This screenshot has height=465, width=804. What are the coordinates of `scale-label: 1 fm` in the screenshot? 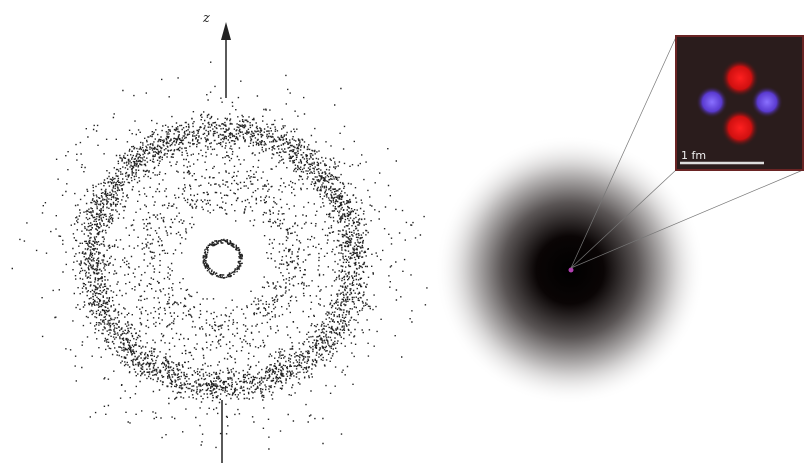 It's located at (693, 155).